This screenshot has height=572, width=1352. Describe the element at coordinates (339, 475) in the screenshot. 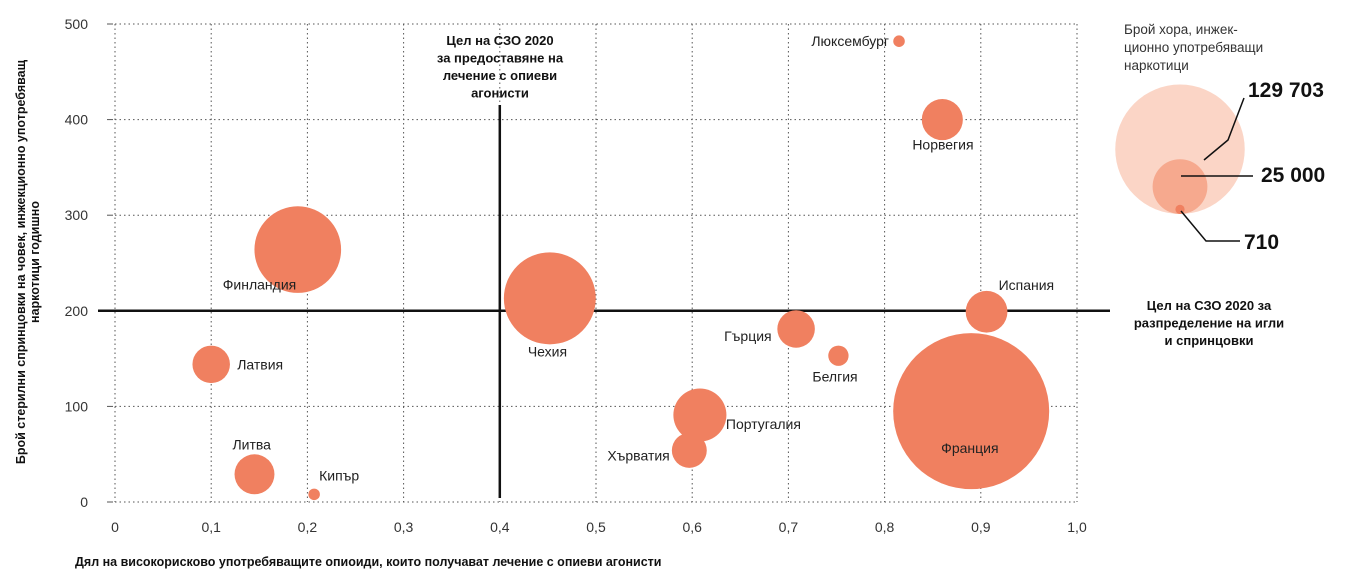

I see `bubble-label: Кипър` at that location.